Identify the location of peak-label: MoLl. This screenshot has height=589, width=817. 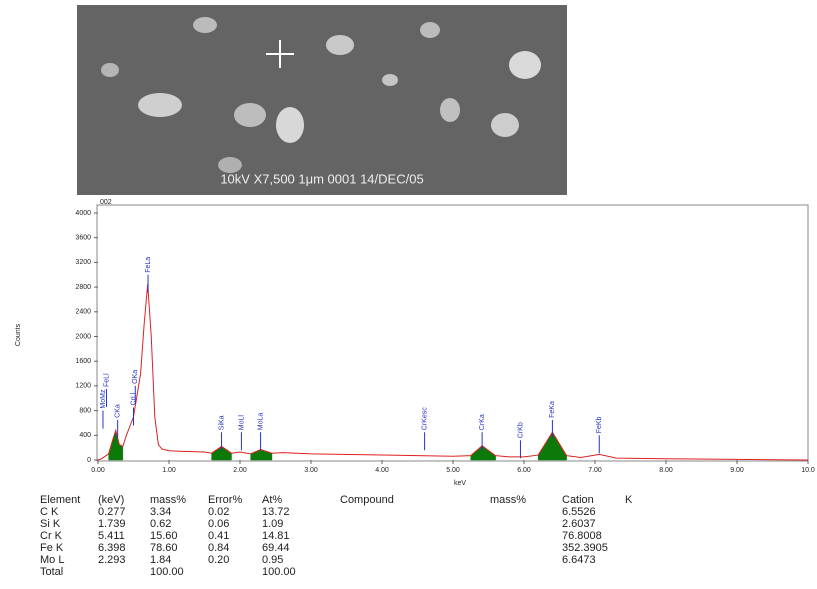
(241, 423).